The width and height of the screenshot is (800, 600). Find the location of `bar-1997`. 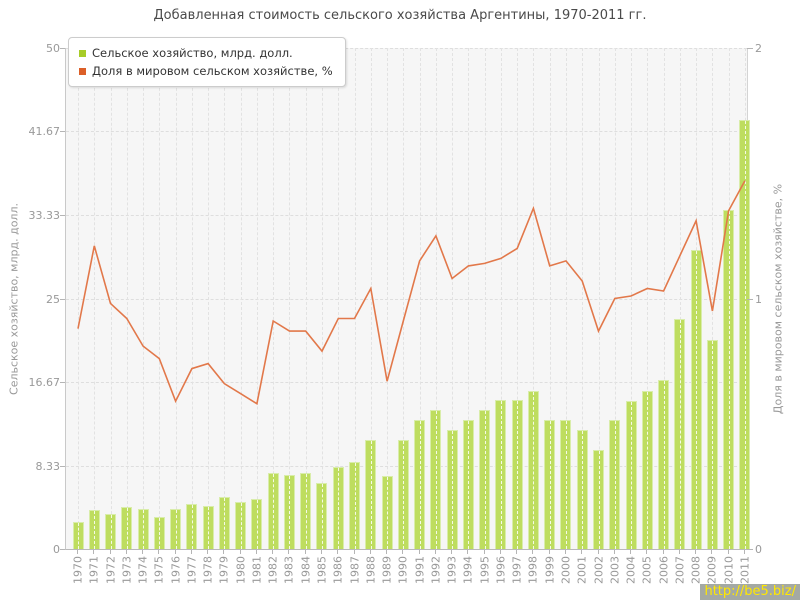

bar-1997 is located at coordinates (517, 474).